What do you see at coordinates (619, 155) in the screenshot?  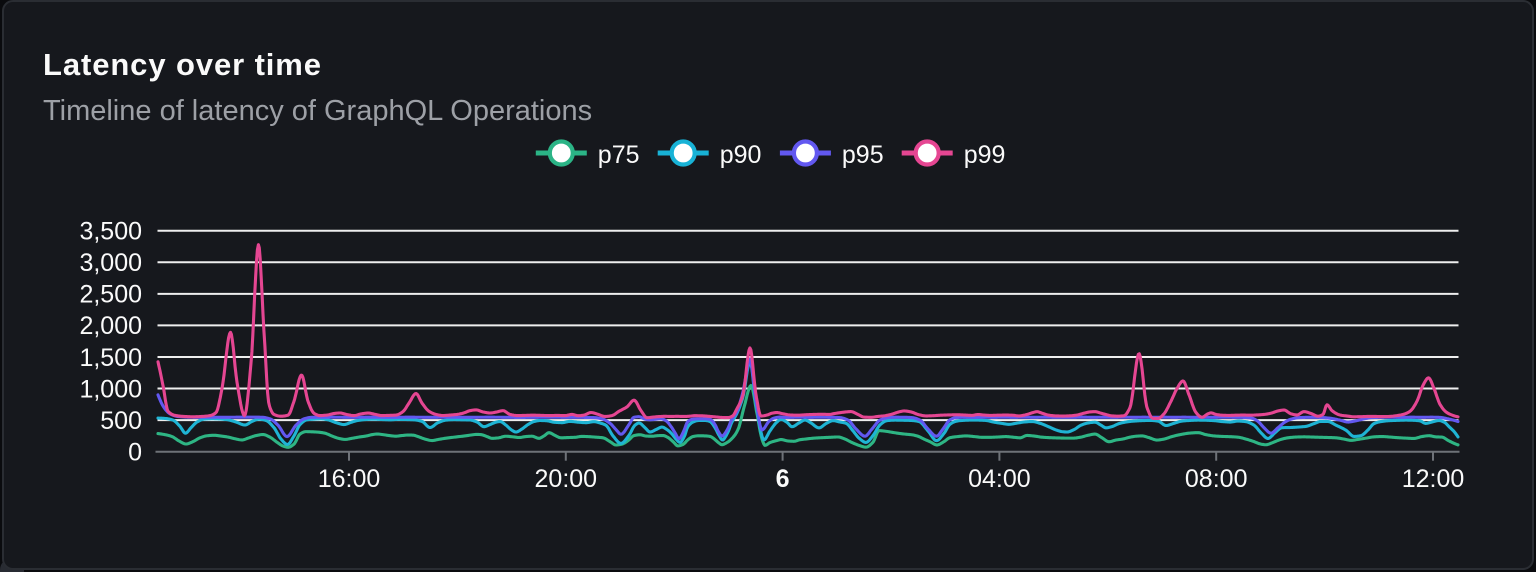 I see `svg-text: p75` at bounding box center [619, 155].